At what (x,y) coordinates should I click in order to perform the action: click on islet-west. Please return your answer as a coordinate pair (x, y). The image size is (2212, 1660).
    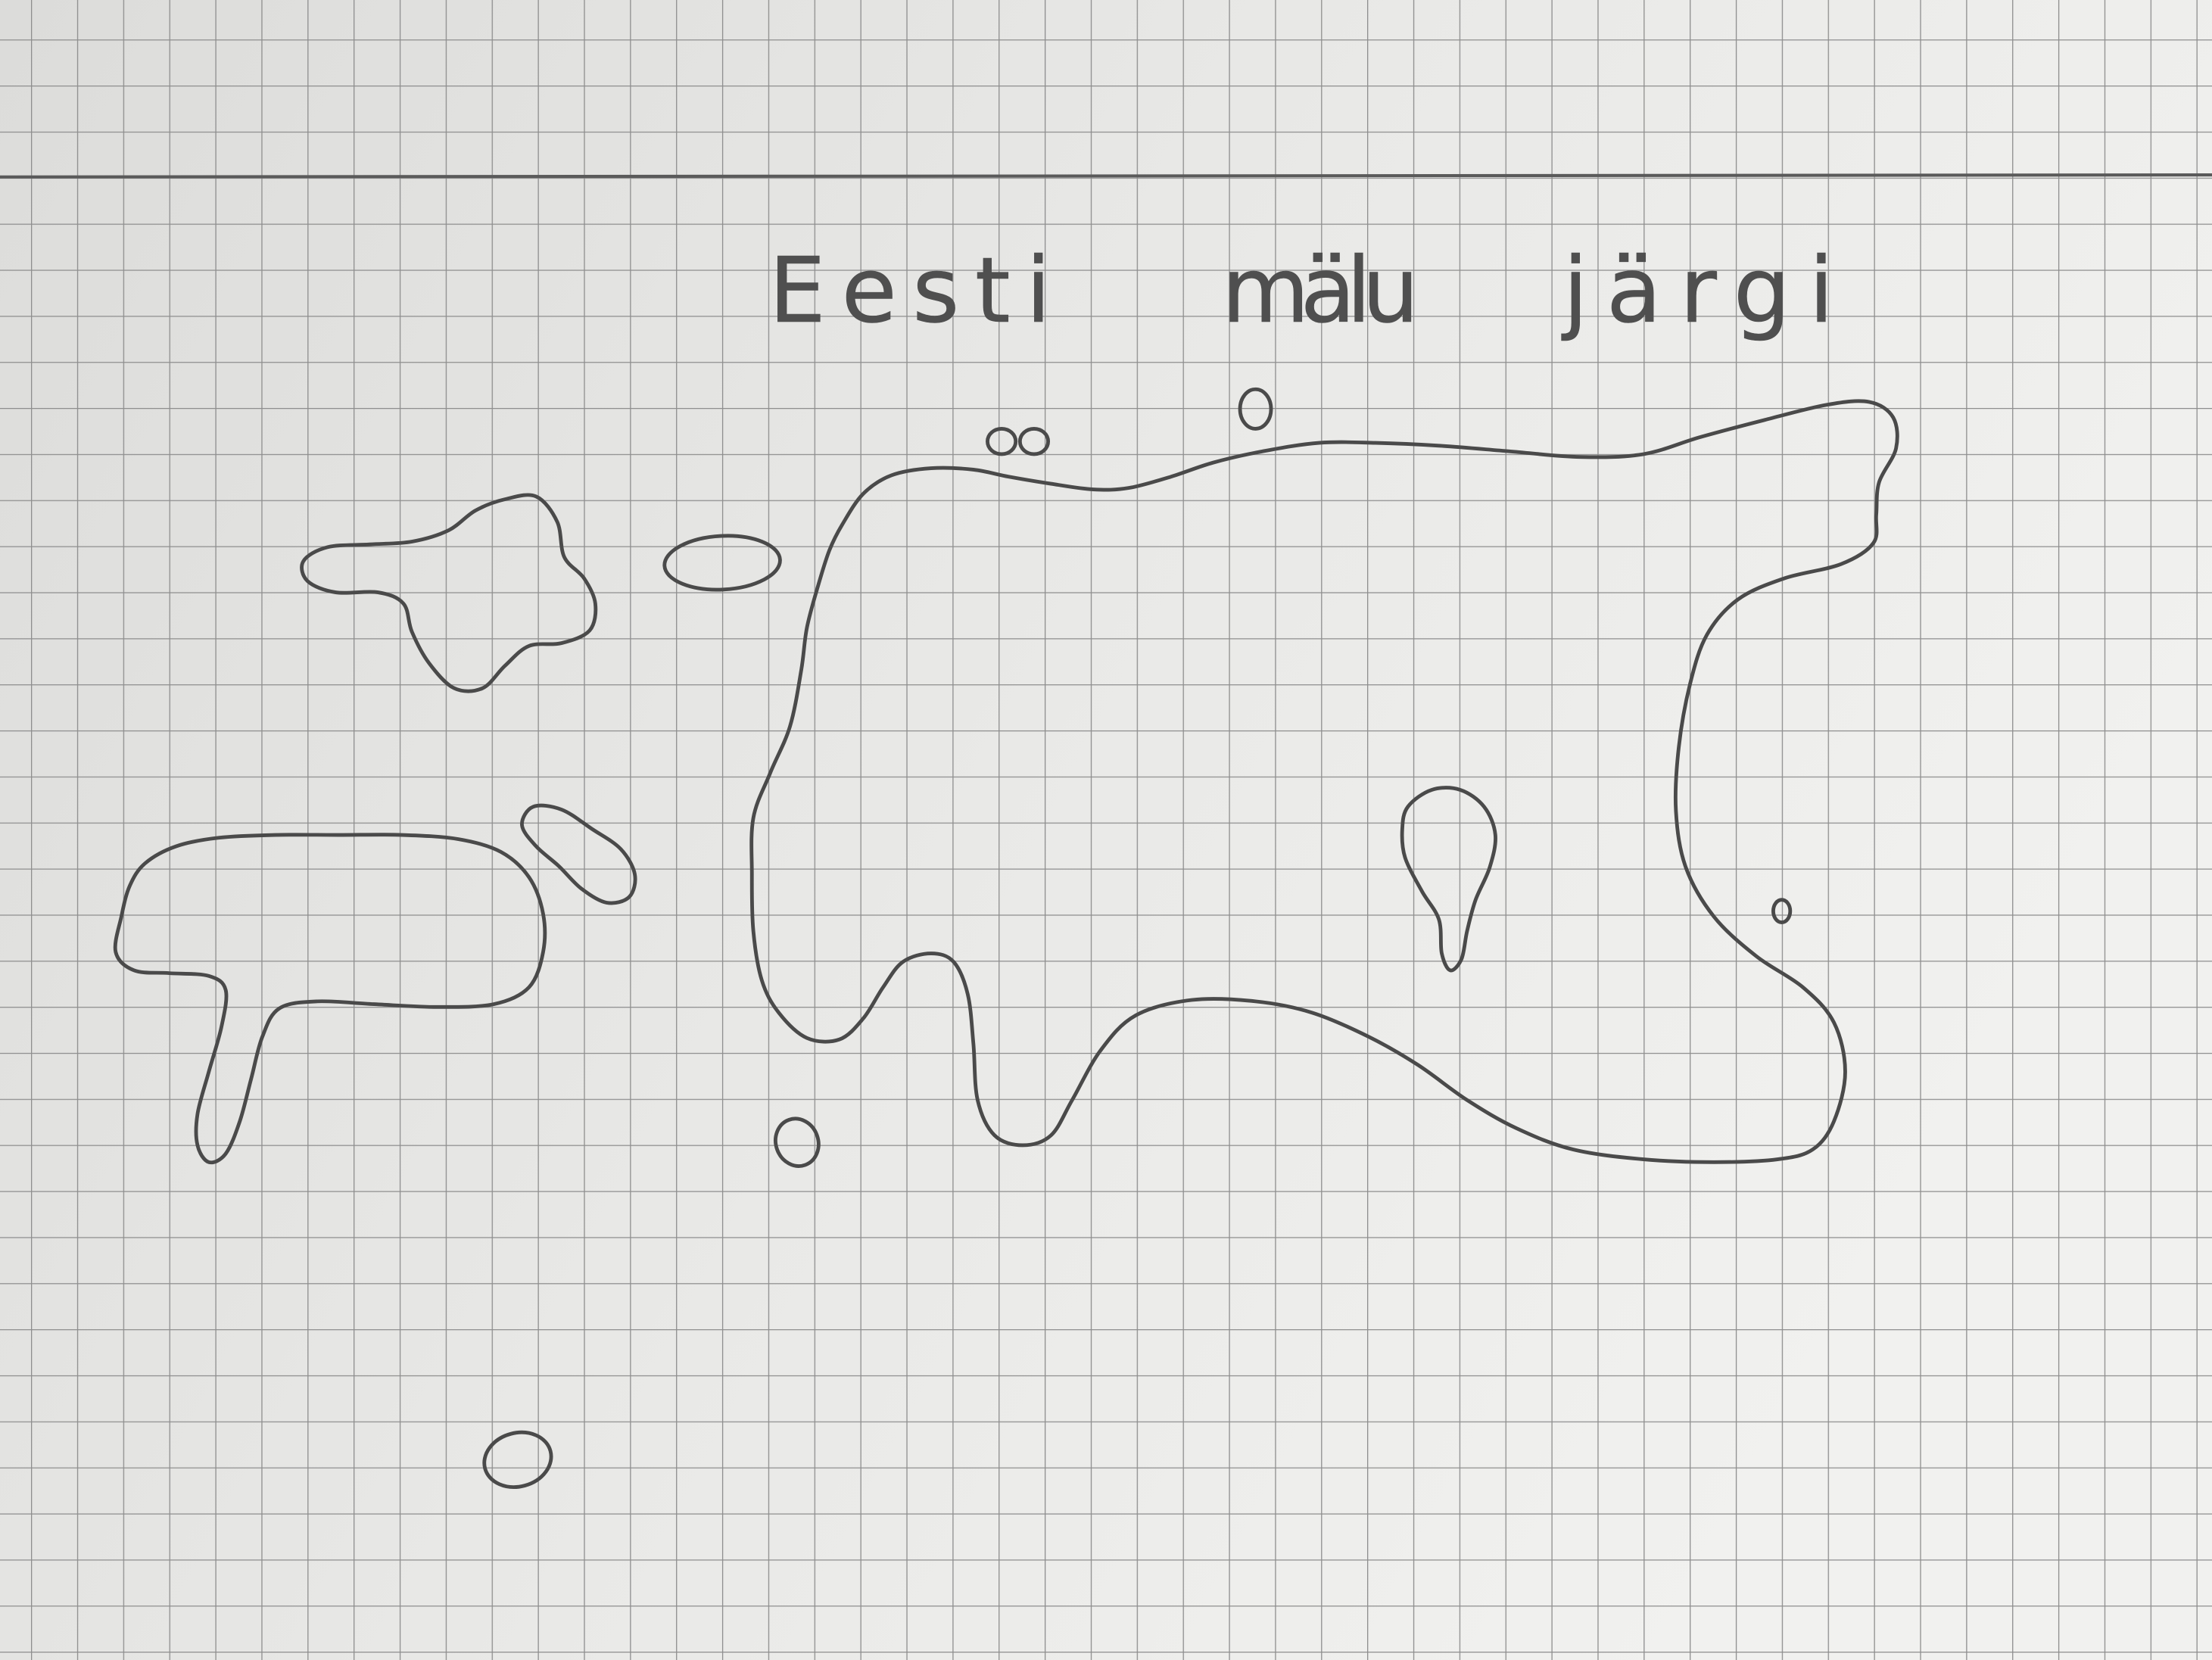
    Looking at the image, I should click on (797, 1142).